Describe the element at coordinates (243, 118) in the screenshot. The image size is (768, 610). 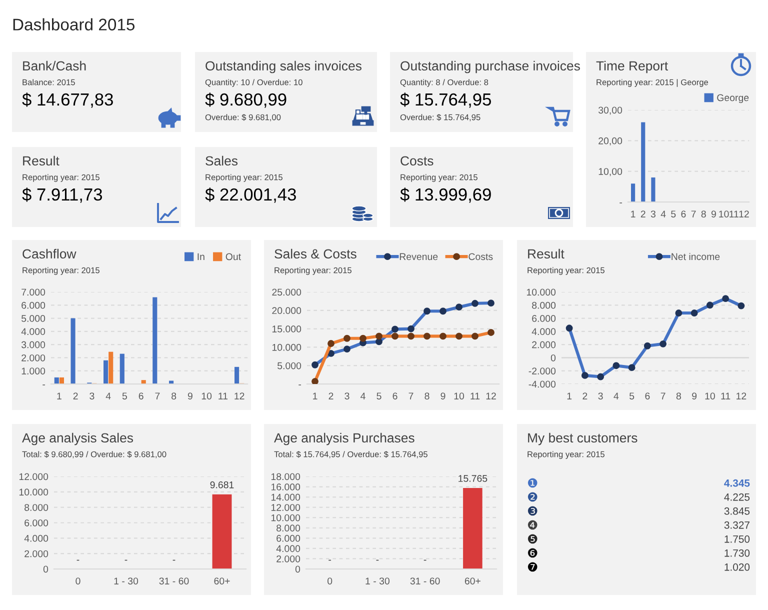
I see `text: Overdue: $ 9.681,00` at that location.